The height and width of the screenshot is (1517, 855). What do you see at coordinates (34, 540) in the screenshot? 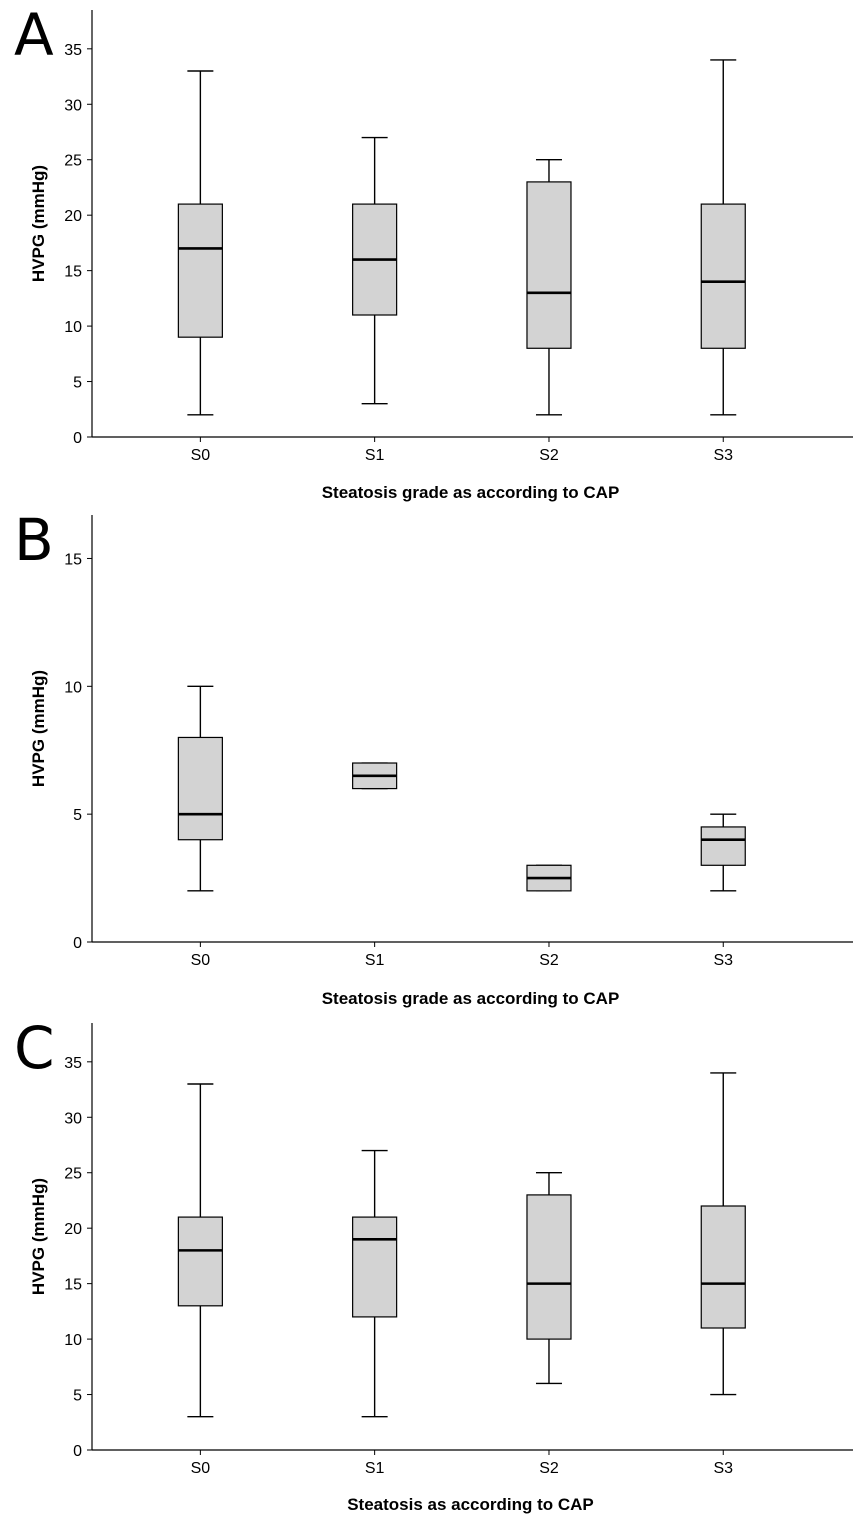
I see `panel-letter: B` at bounding box center [34, 540].